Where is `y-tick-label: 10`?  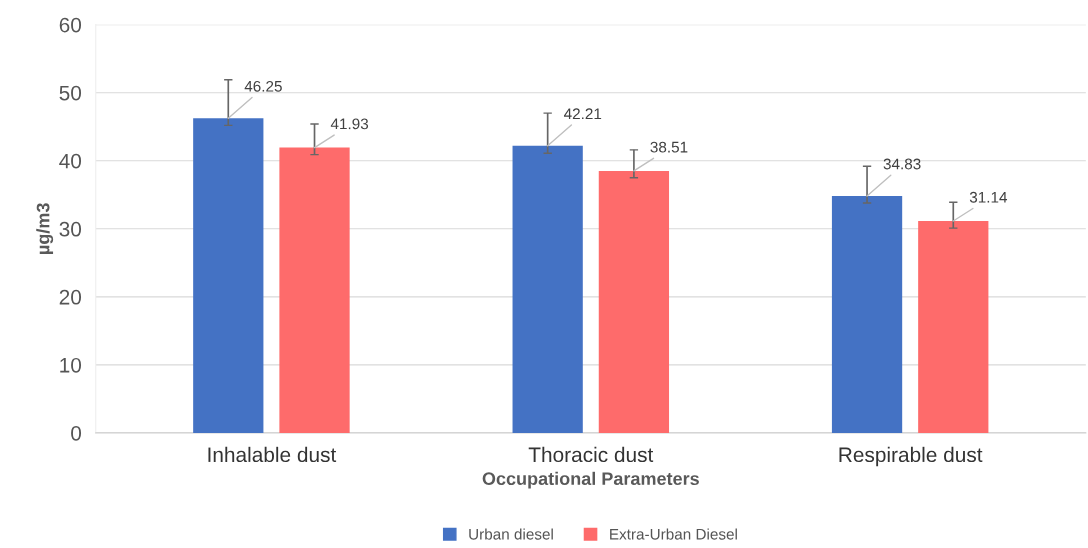 y-tick-label: 10 is located at coordinates (71, 365).